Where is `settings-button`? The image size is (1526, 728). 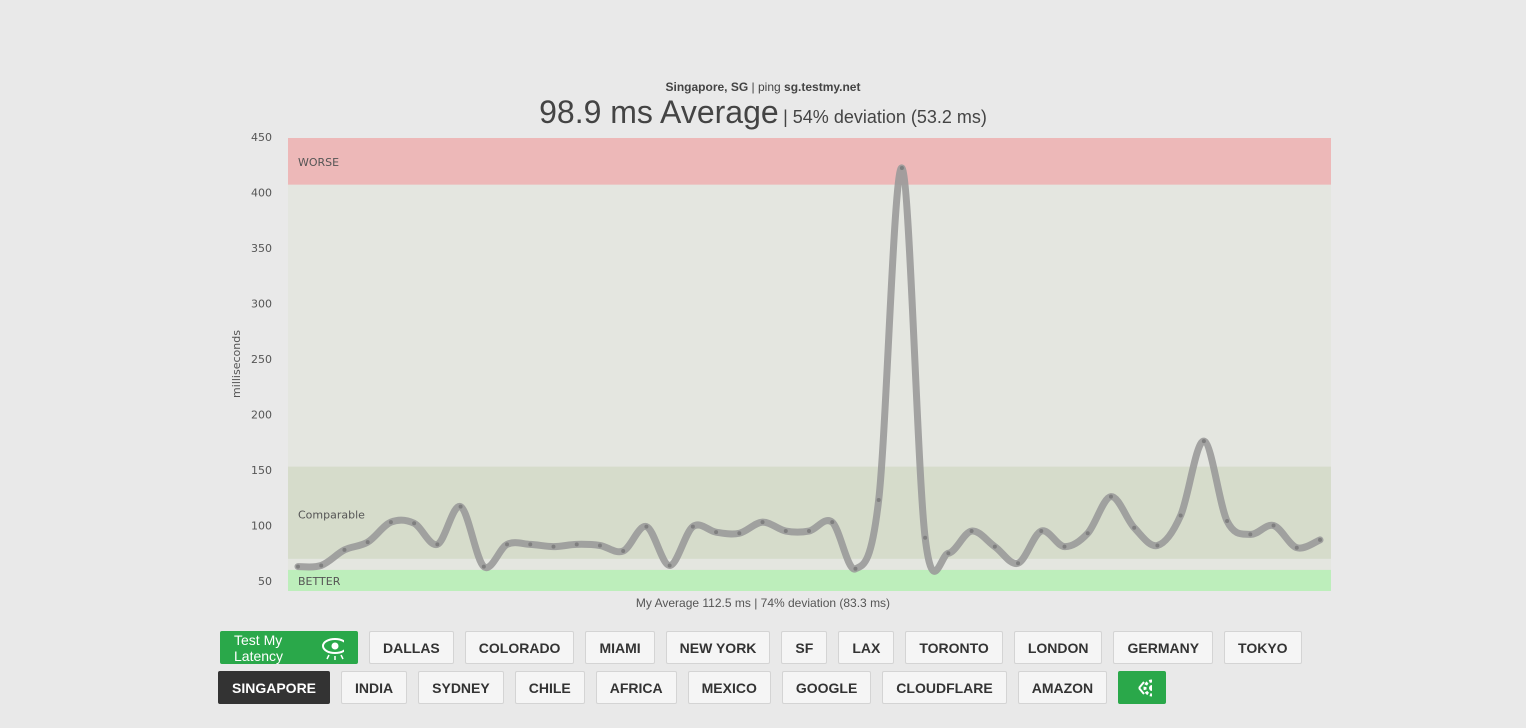 settings-button is located at coordinates (1142, 687).